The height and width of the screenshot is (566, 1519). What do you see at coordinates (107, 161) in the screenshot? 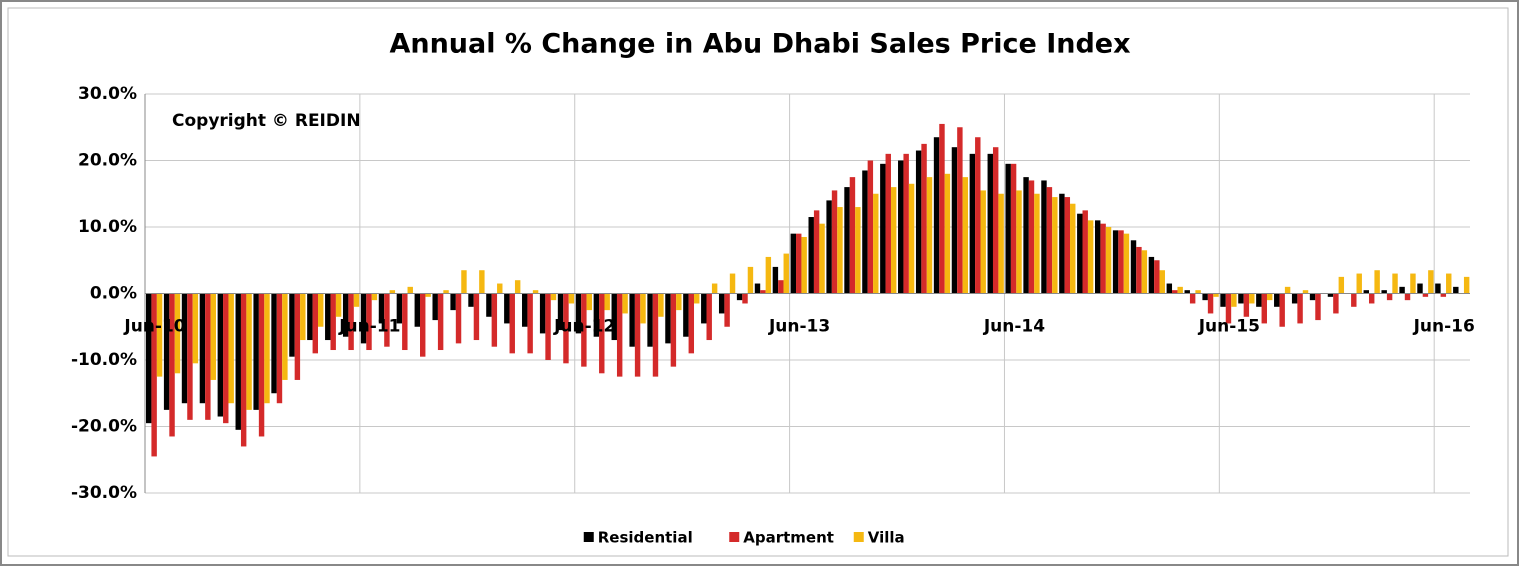
I see `y-tick-label: 20.0%` at bounding box center [107, 161].